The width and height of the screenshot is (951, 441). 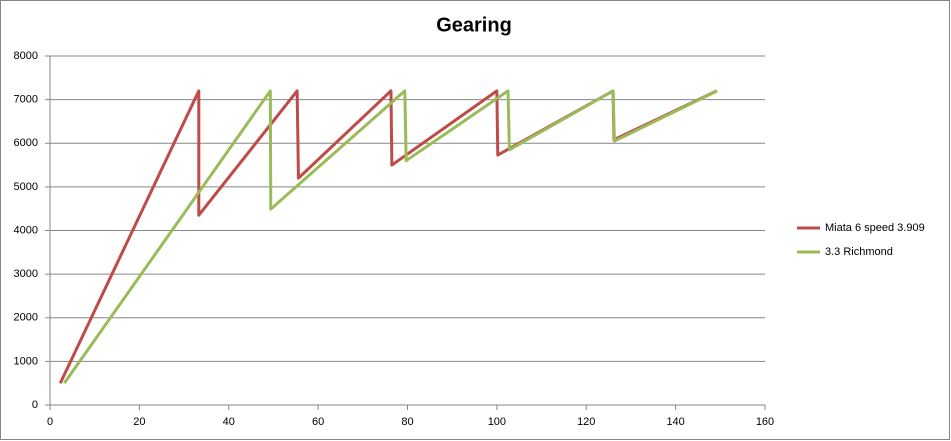 What do you see at coordinates (859, 252) in the screenshot?
I see `legend-label: 3.3 Richmond` at bounding box center [859, 252].